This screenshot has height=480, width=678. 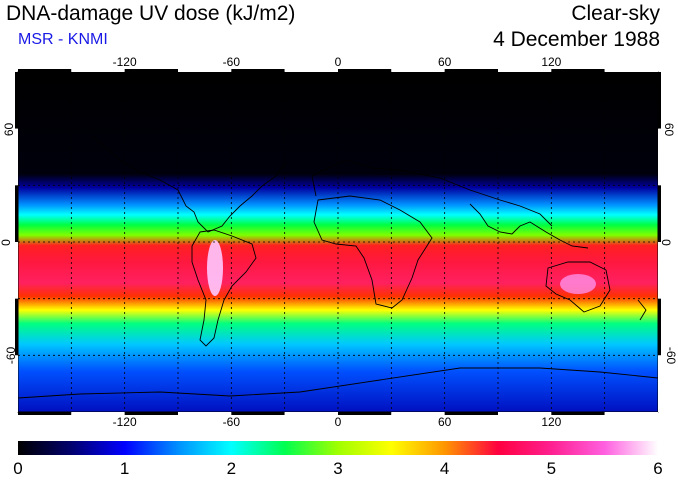 I want to click on australia-coast, so click(x=578, y=287).